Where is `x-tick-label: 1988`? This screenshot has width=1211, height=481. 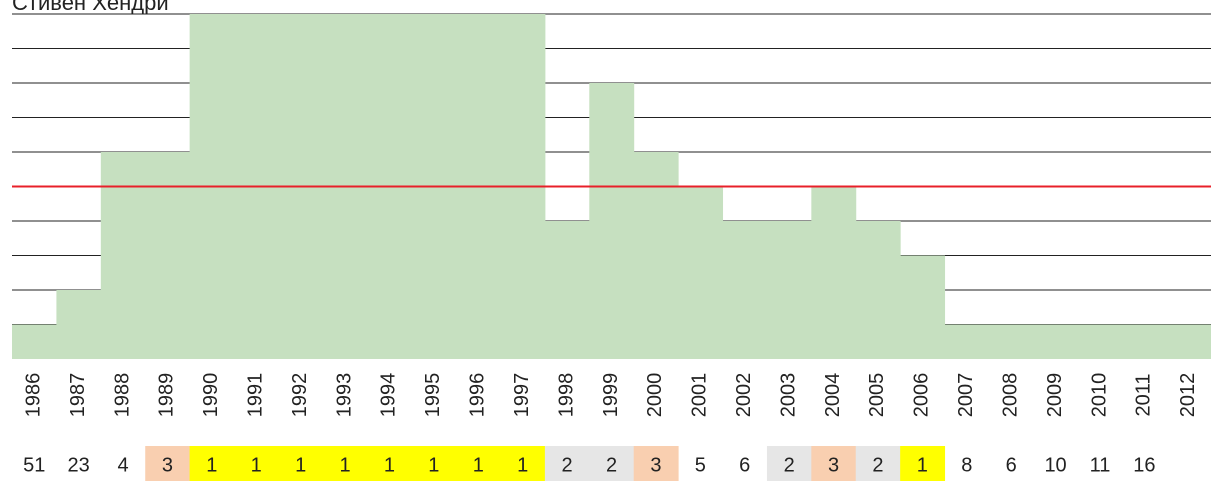
x-tick-label: 1988 is located at coordinates (122, 395).